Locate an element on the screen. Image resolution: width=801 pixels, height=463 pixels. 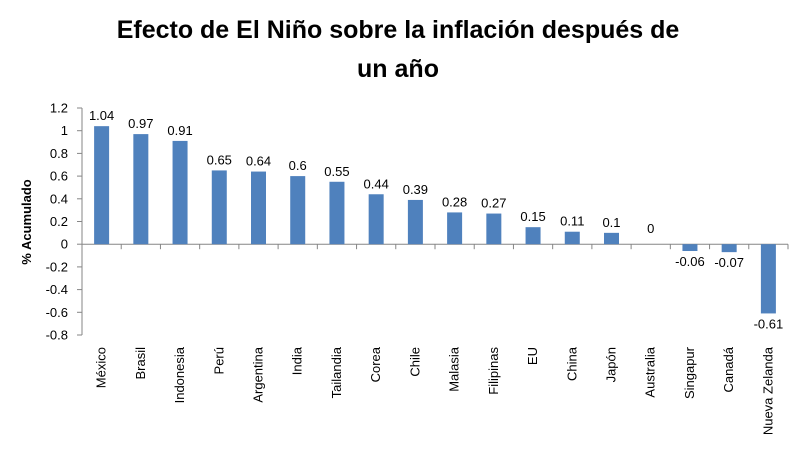
y-axis-title: % Acumulado is located at coordinates (26, 222).